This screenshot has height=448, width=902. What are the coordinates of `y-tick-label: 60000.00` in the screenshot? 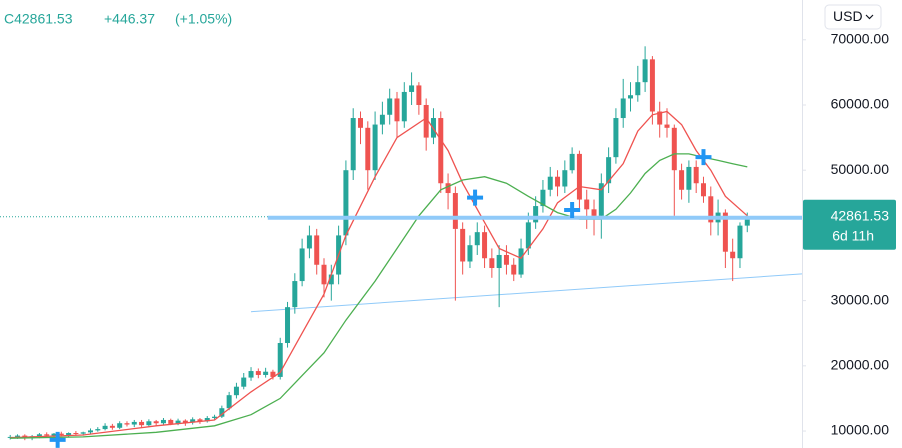 It's located at (860, 104).